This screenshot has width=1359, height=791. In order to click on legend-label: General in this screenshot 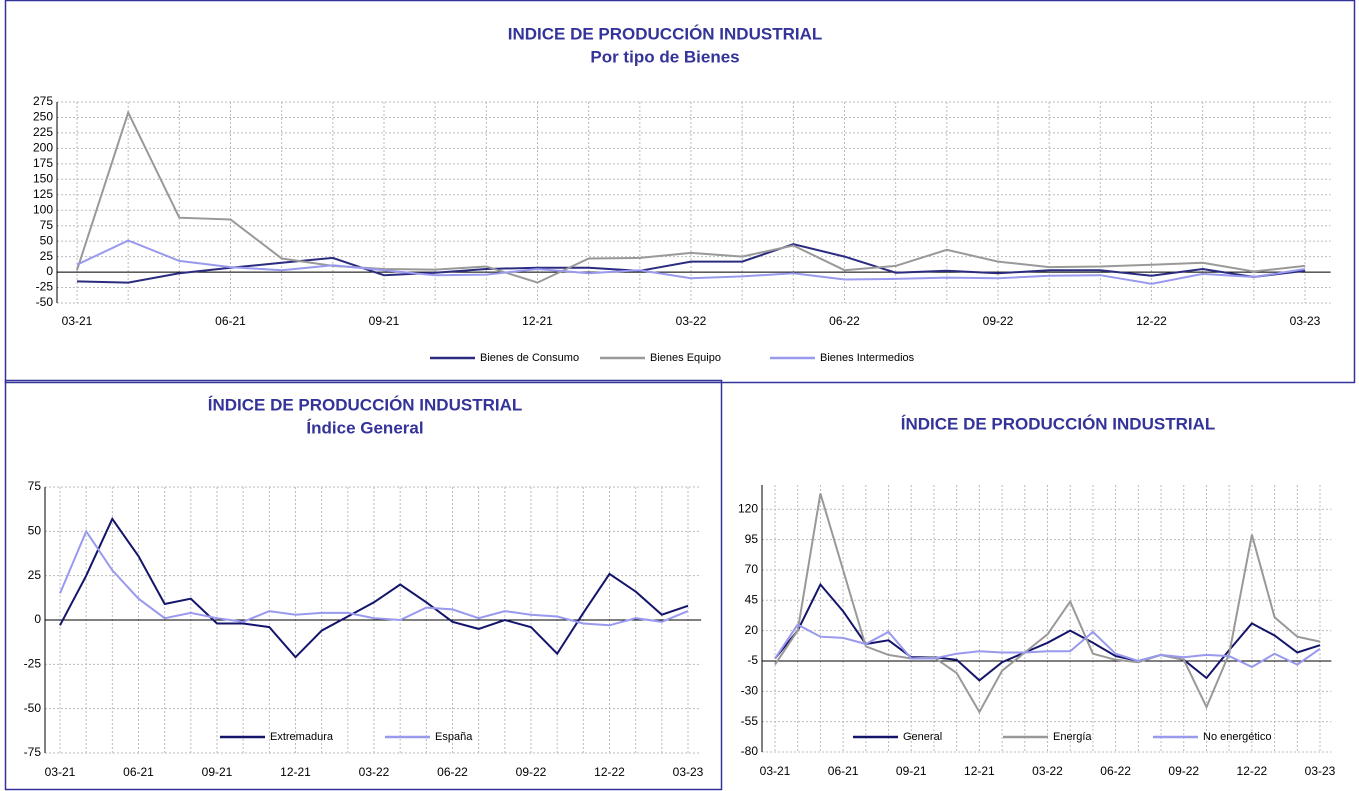, I will do `click(922, 737)`.